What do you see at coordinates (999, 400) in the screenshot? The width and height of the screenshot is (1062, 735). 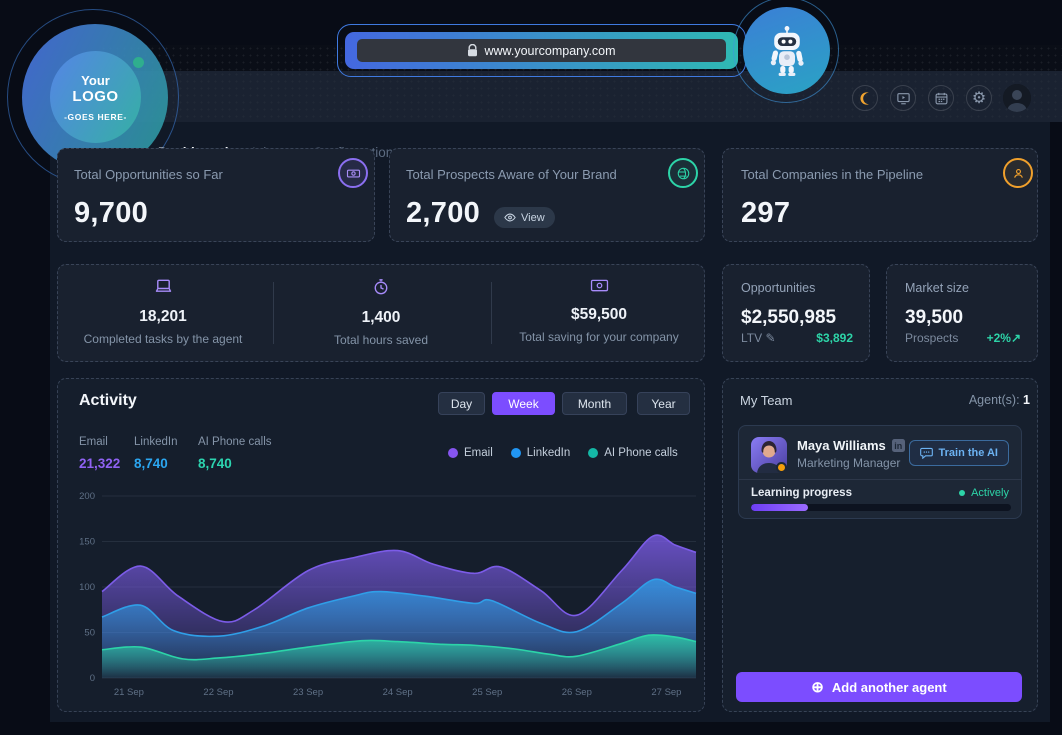 I see `agents-count: Agent(s): 1` at bounding box center [999, 400].